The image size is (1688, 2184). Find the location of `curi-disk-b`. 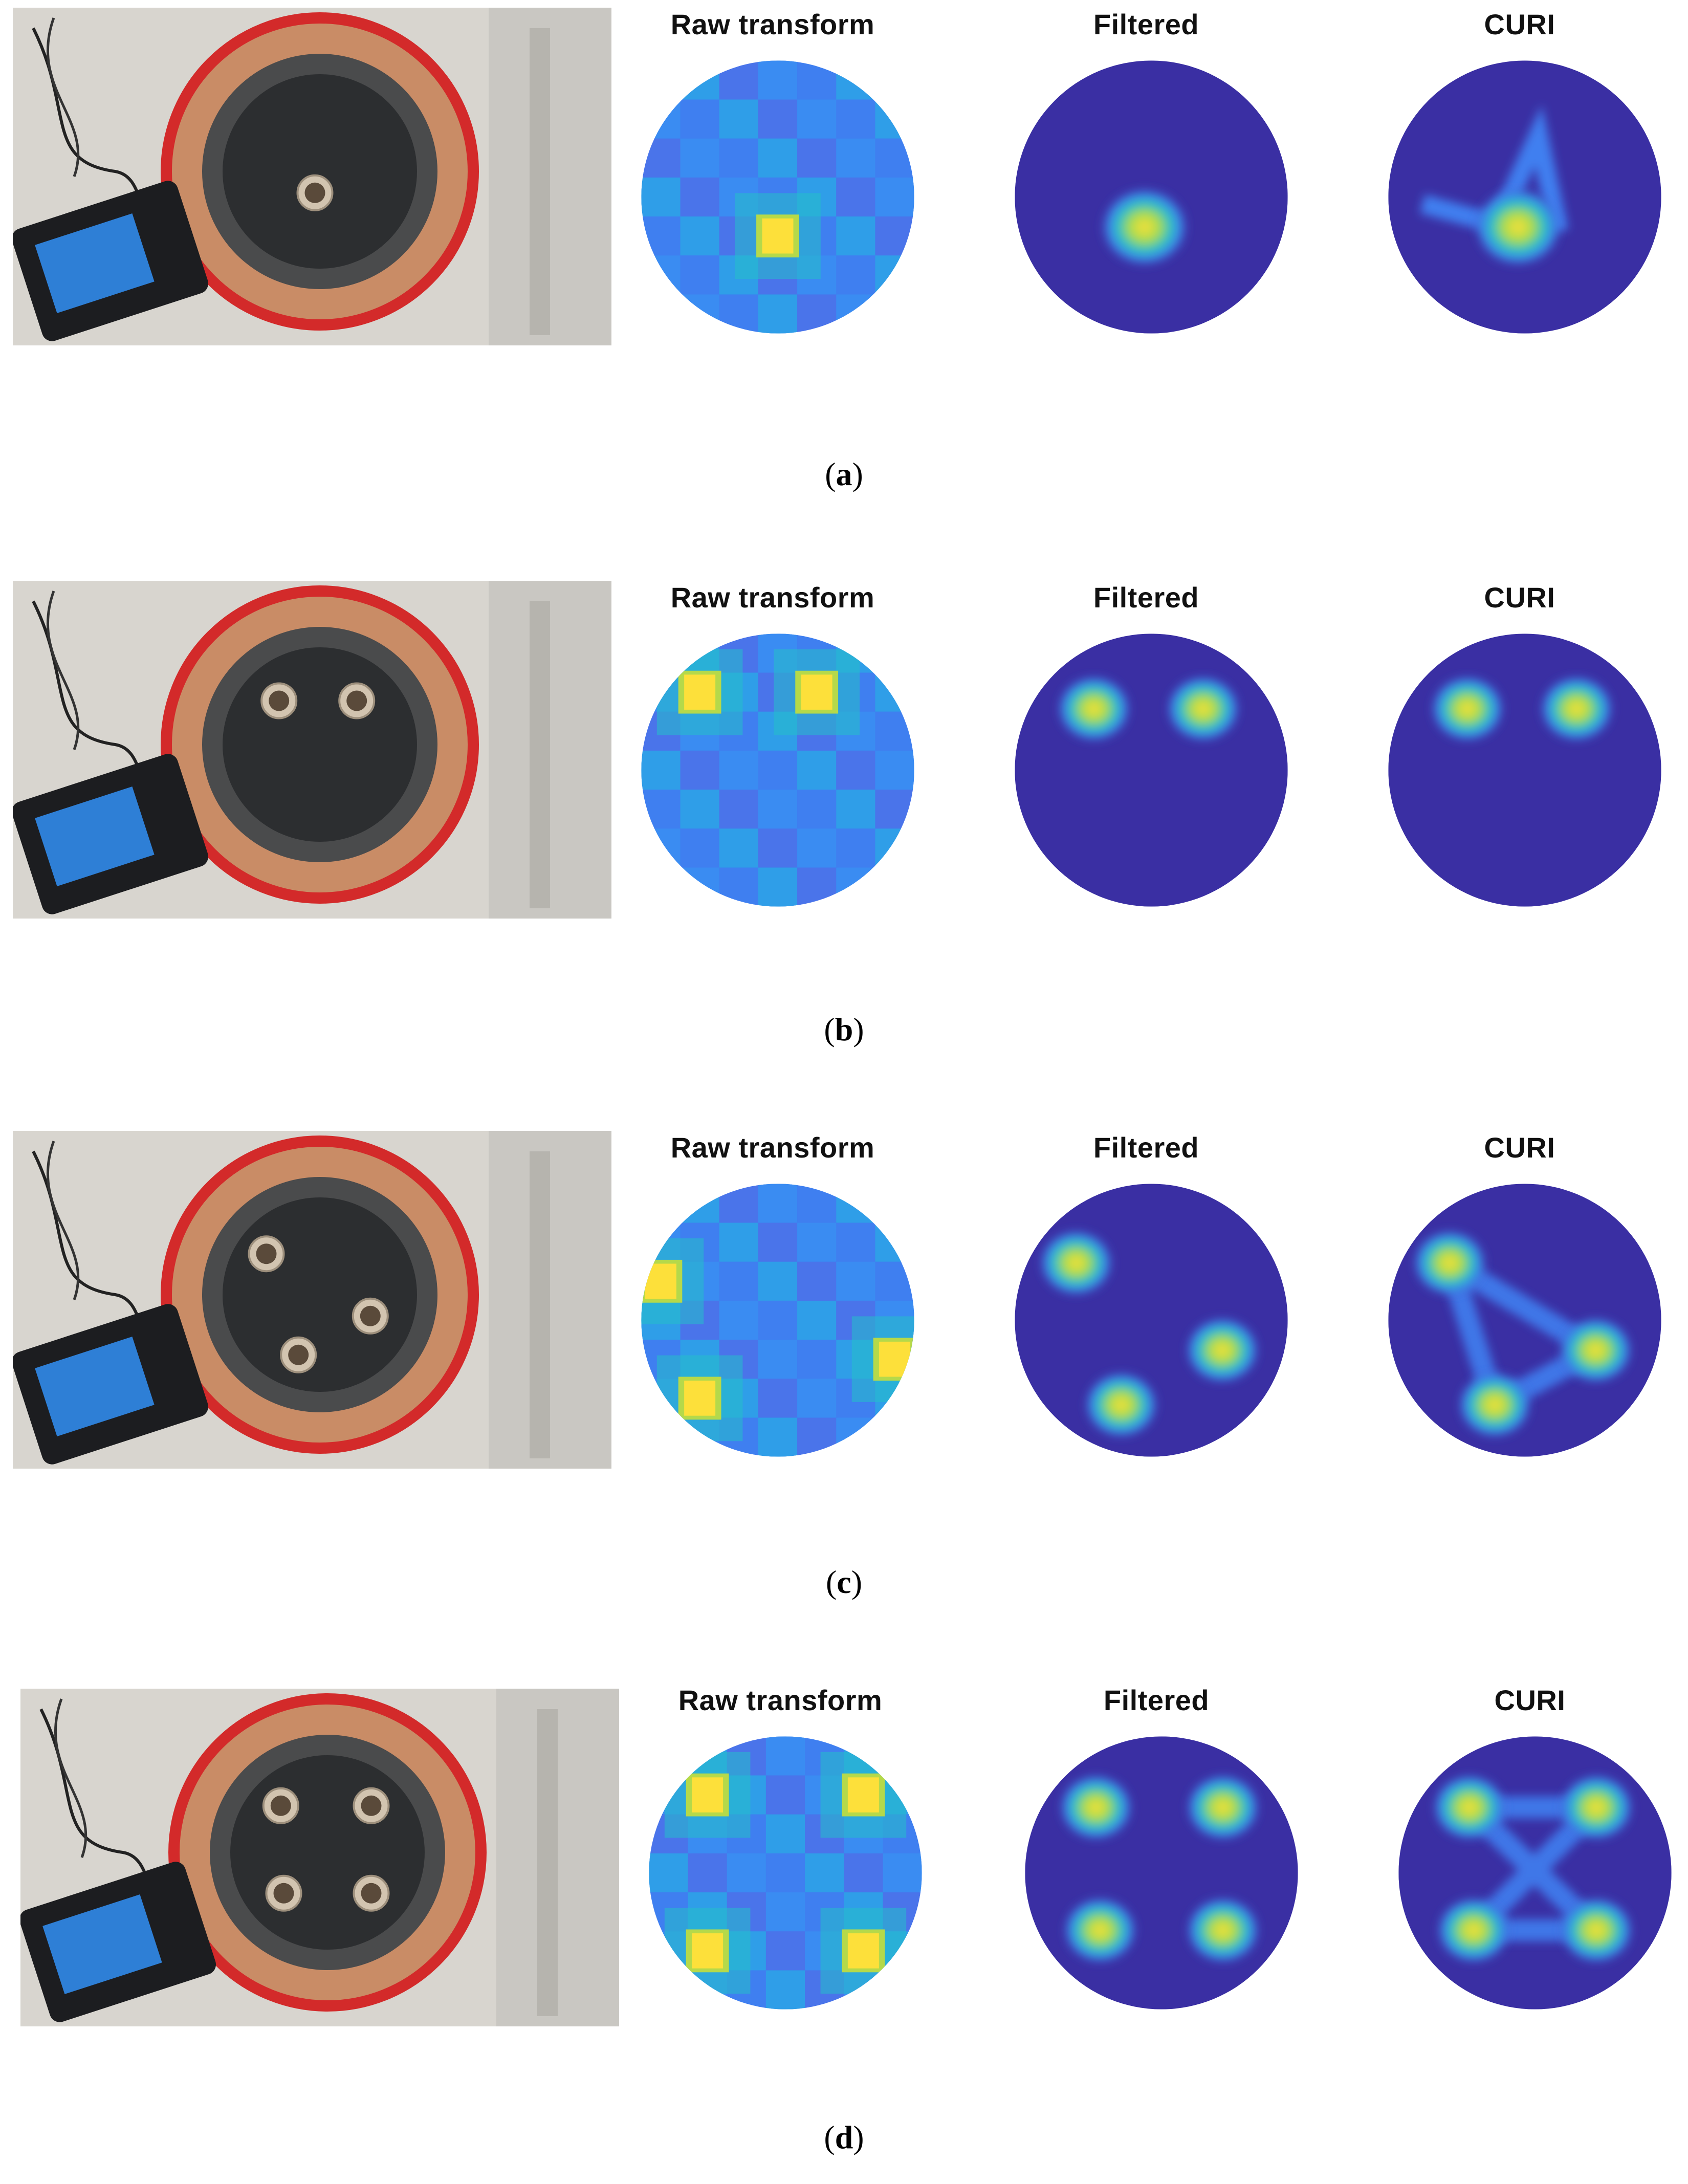

curi-disk-b is located at coordinates (1525, 770).